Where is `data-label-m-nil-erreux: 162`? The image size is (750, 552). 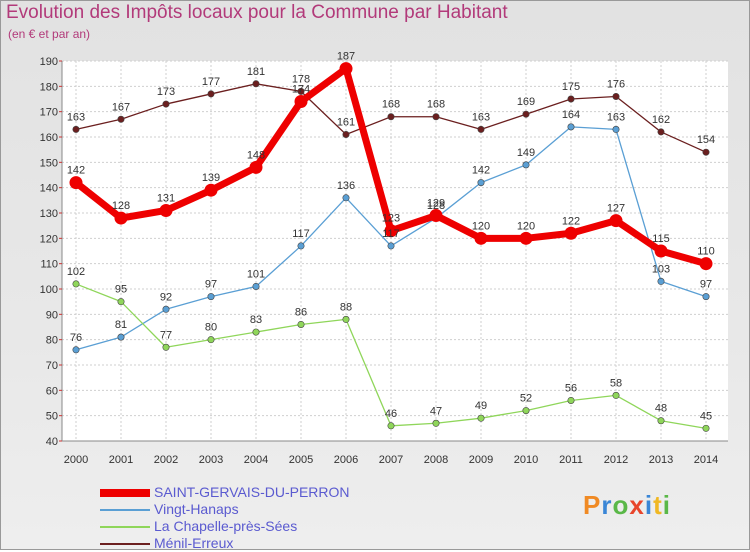
data-label-m-nil-erreux: 162 is located at coordinates (661, 120).